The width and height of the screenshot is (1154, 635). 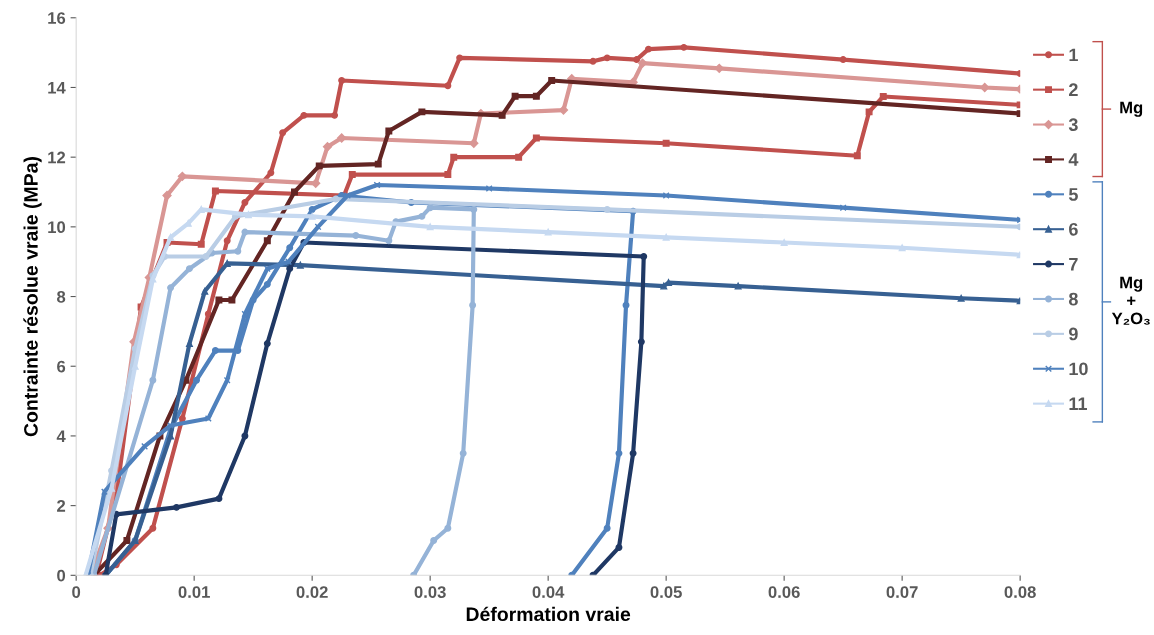 What do you see at coordinates (61, 506) in the screenshot?
I see `y-tick-label: 2` at bounding box center [61, 506].